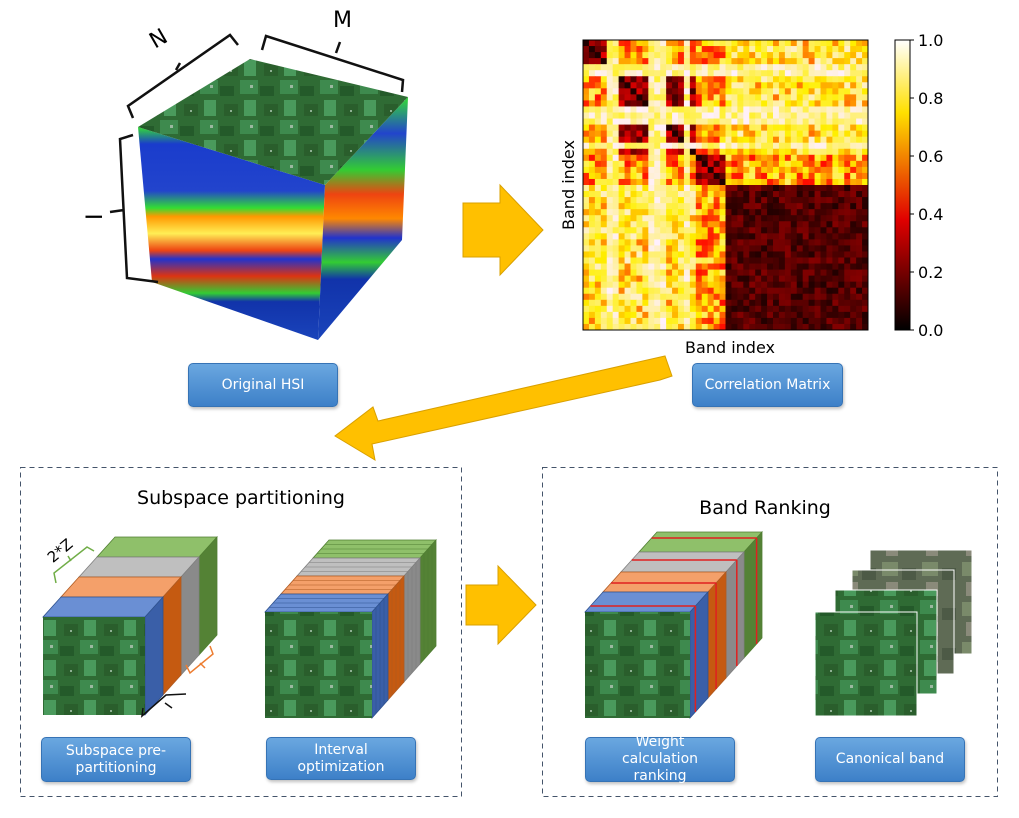  What do you see at coordinates (139, 567) in the screenshot?
I see `slab-top` at bounding box center [139, 567].